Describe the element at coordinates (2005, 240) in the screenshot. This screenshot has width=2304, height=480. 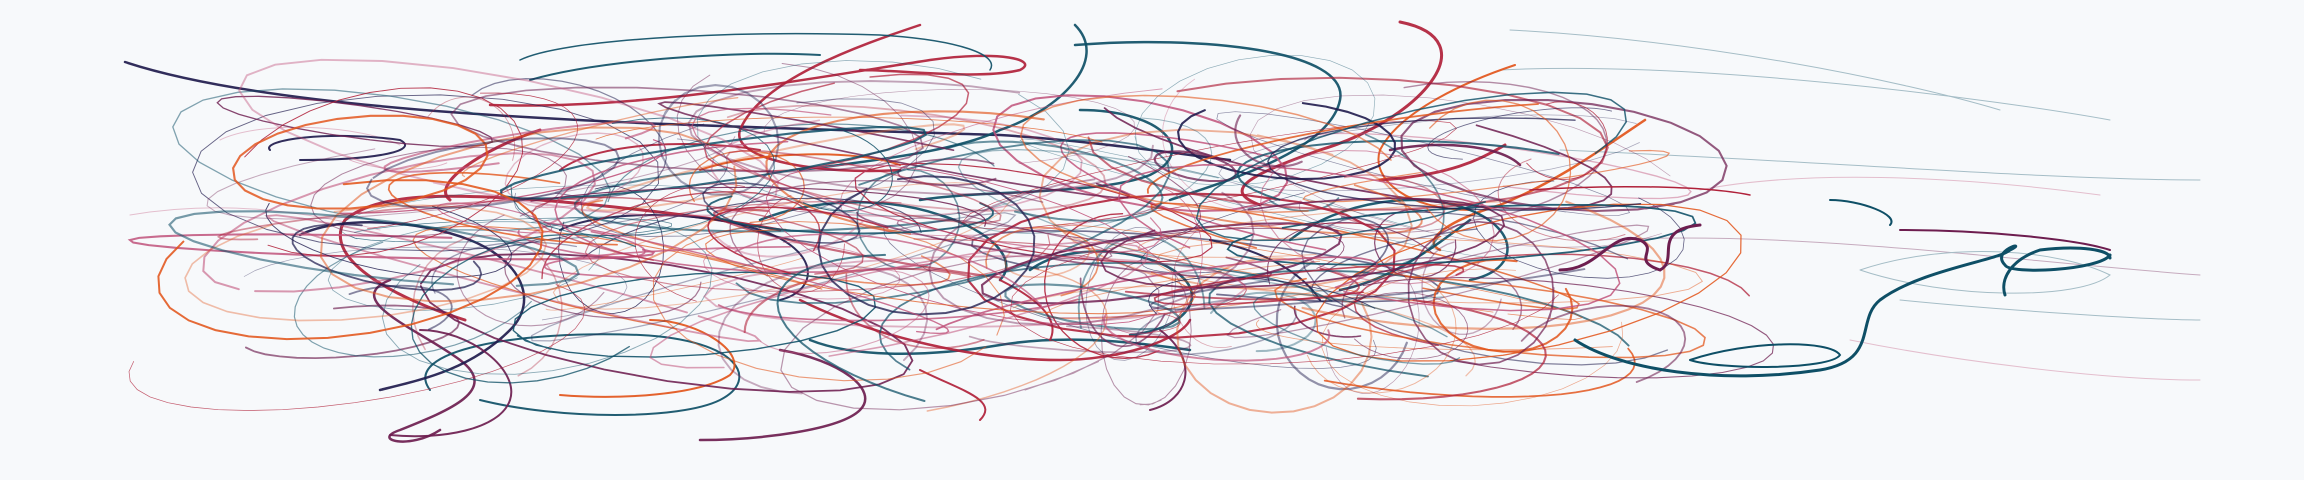
I see `plum-swirl` at that location.